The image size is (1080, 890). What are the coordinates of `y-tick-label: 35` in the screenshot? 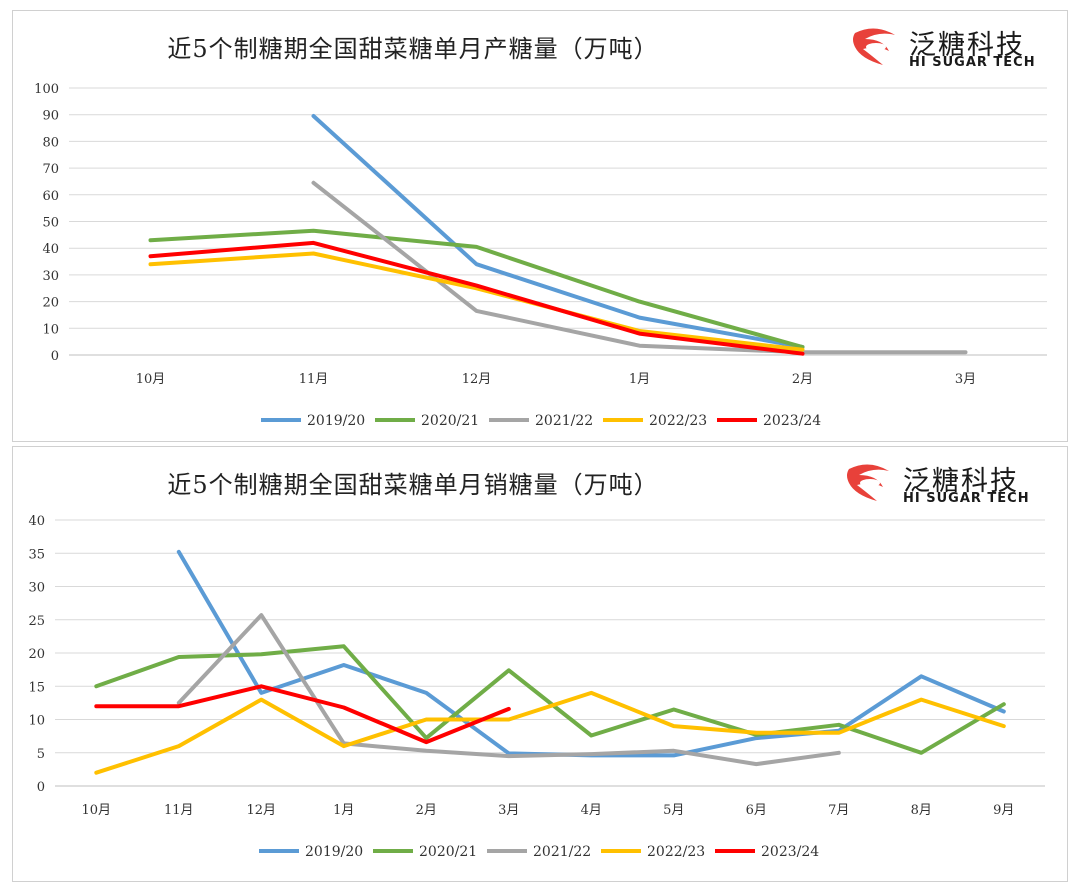 It's located at (36, 554).